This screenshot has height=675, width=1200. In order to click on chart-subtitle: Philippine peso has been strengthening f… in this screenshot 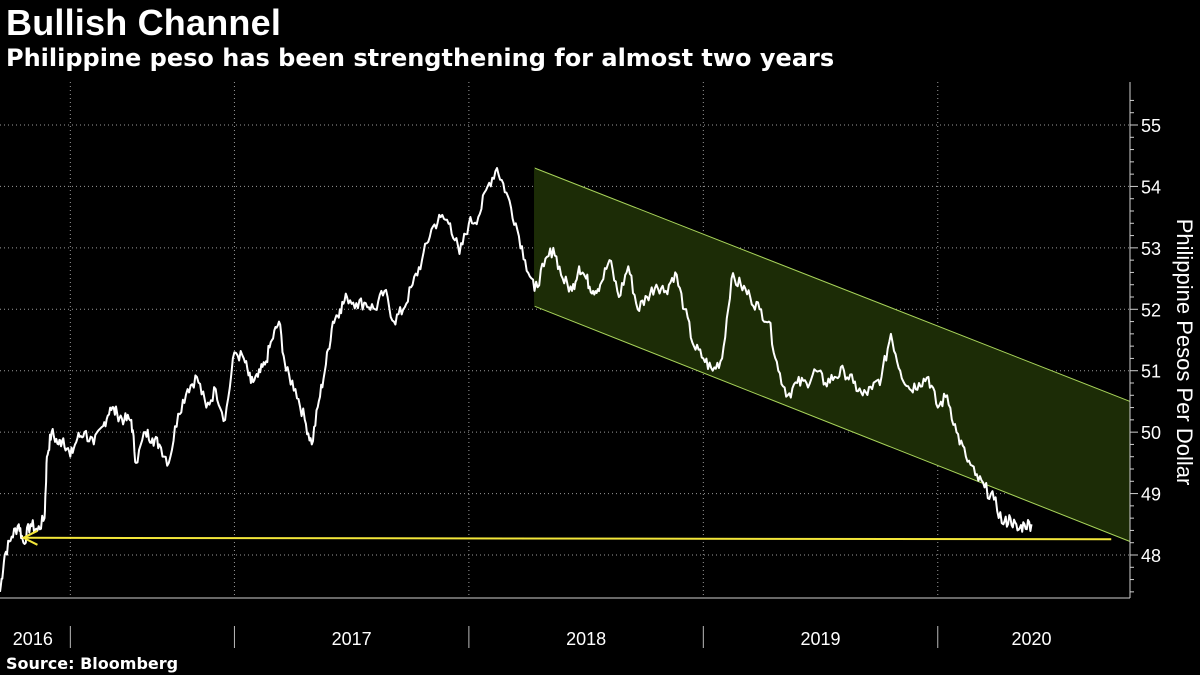, I will do `click(420, 58)`.